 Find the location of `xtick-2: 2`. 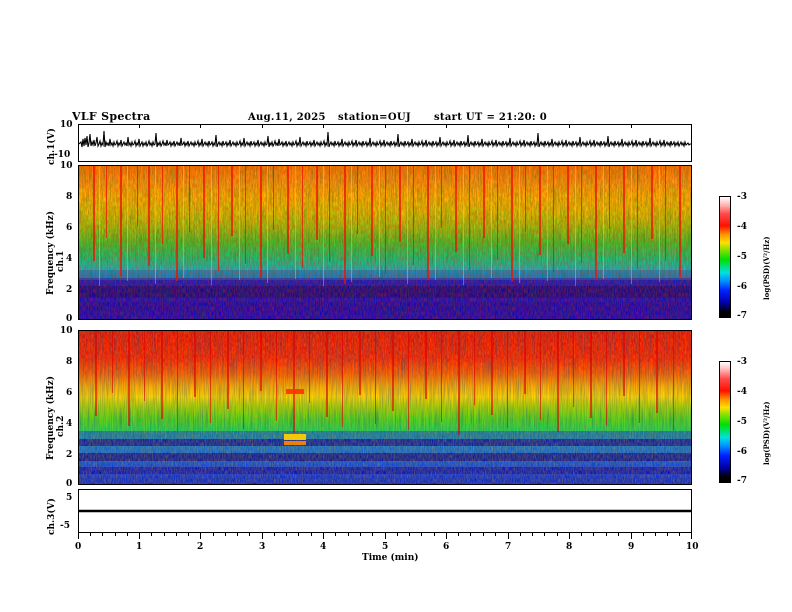

xtick-2: 2 is located at coordinates (200, 547).